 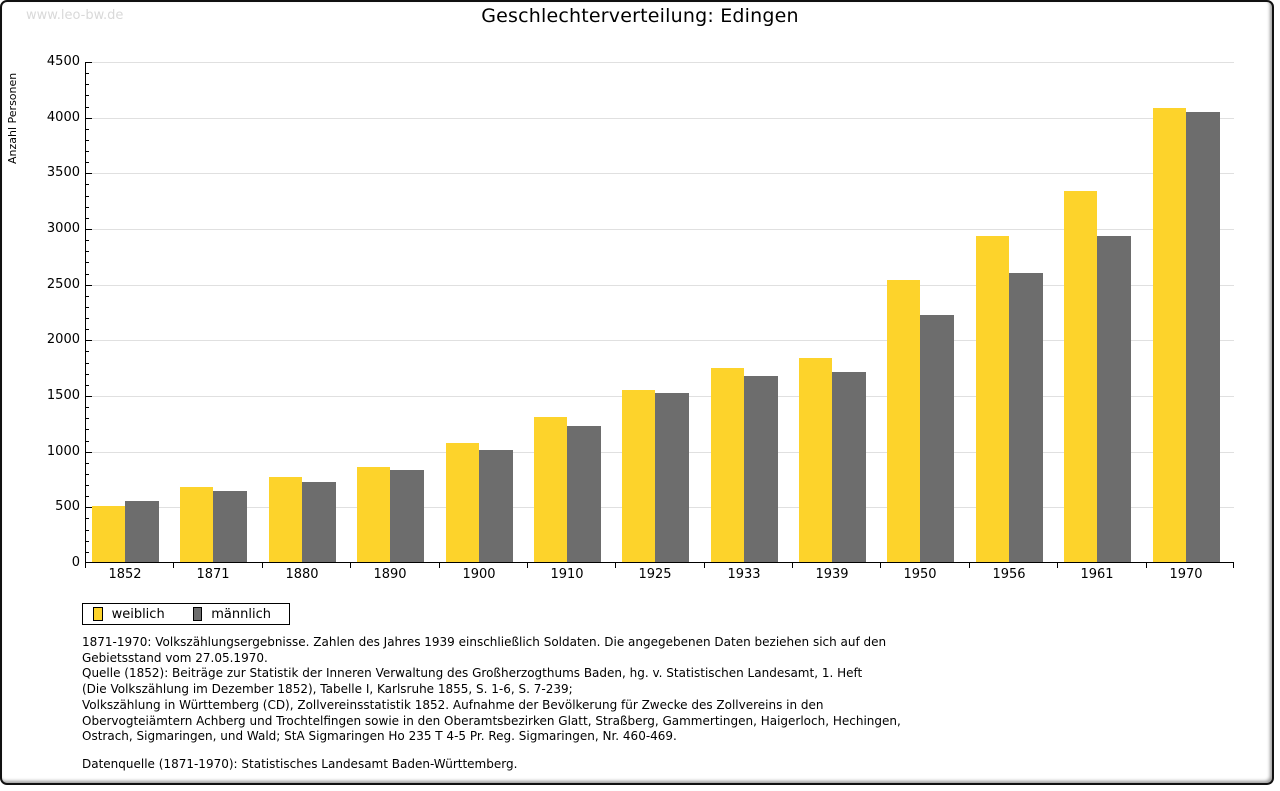 I want to click on bar-männlich-1890, so click(x=407, y=516).